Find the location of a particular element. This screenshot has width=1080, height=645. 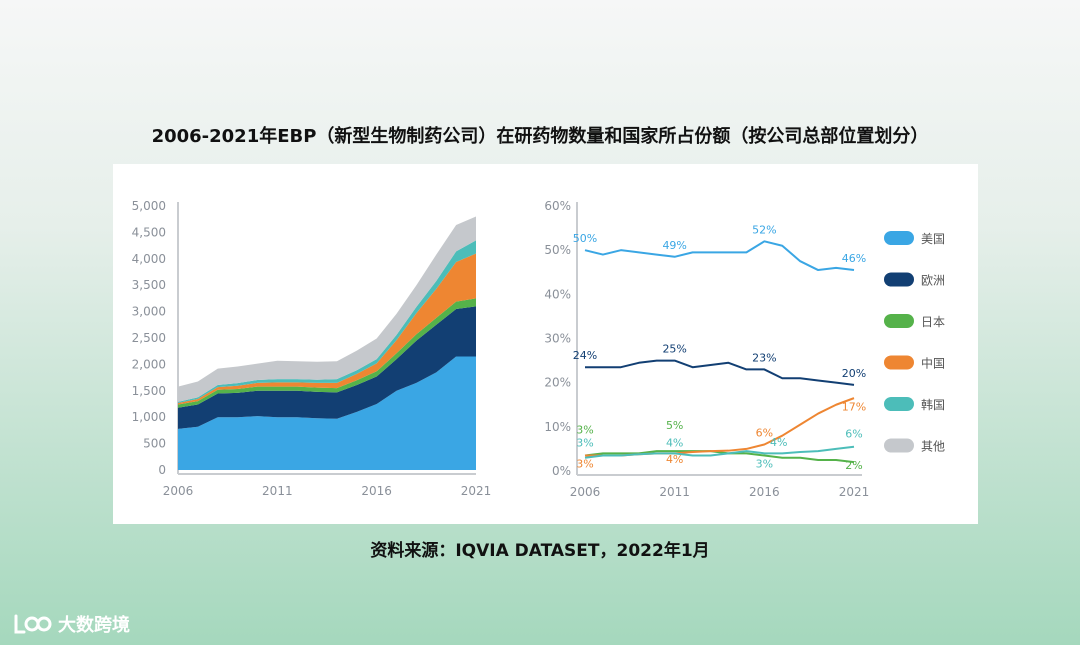

data-label: 46% is located at coordinates (854, 258).